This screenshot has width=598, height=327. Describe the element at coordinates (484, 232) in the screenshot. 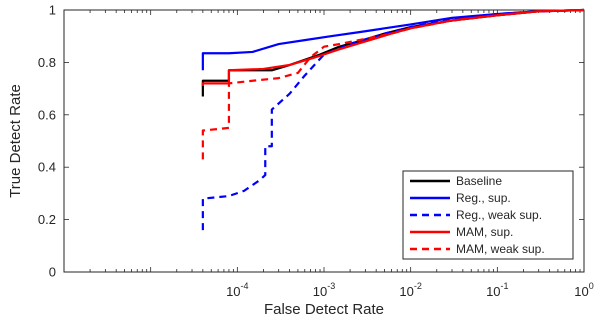

I see `legend-label: MAM, sup.` at that location.